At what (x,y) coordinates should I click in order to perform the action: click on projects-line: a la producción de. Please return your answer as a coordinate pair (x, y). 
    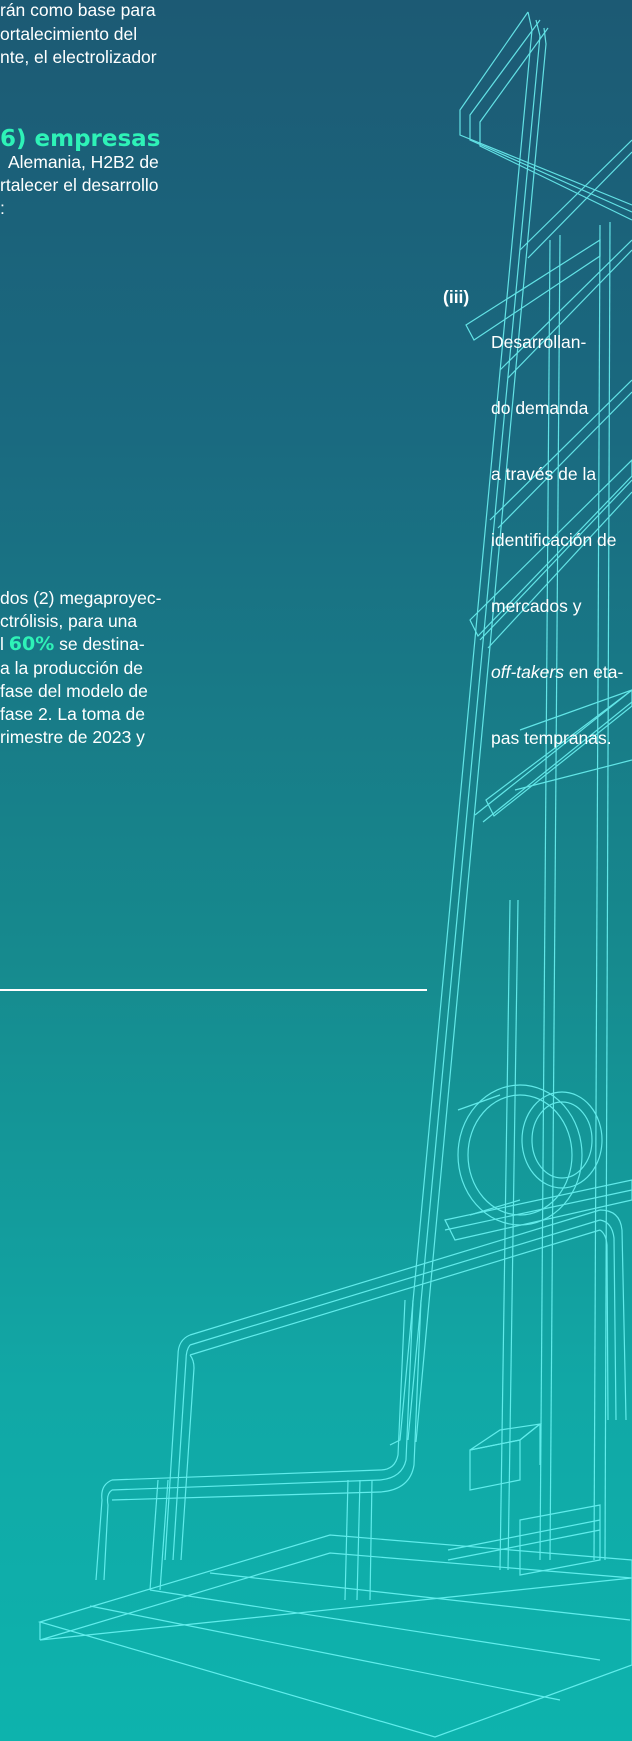
    Looking at the image, I should click on (72, 668).